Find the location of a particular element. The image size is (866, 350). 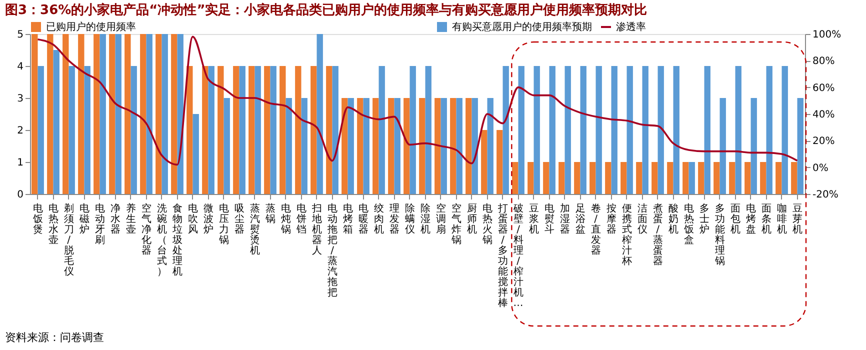

y-tick-label: 1 is located at coordinates (20, 163).